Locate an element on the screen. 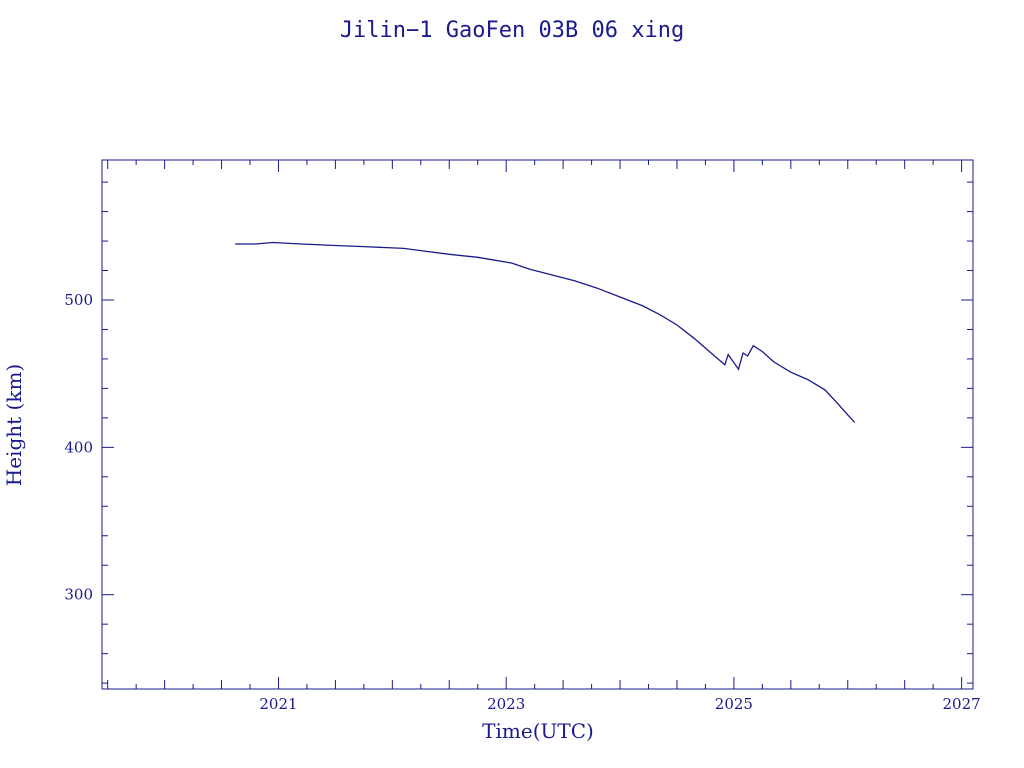 This screenshot has height=768, width=1024. height-series-line is located at coordinates (545, 332).